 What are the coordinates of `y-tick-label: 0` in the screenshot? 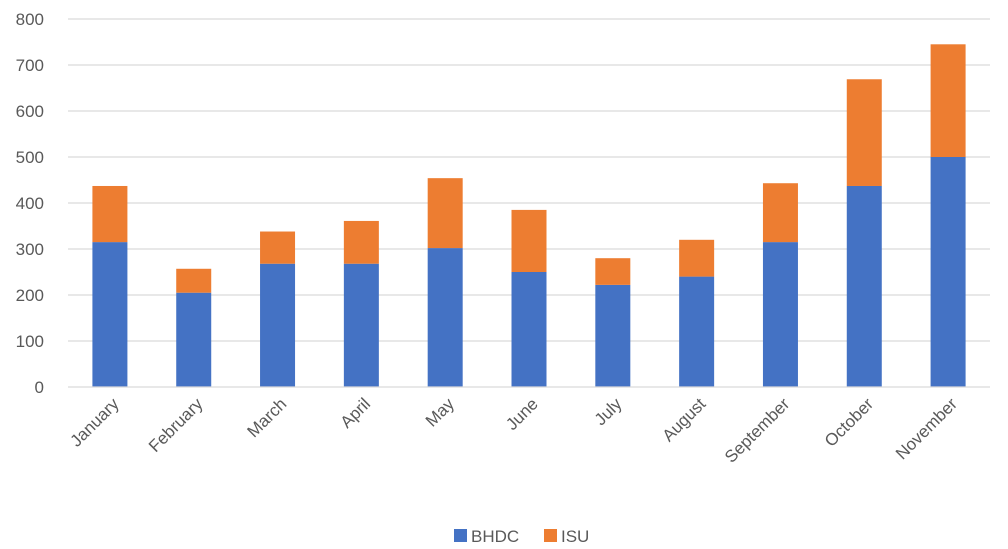 It's located at (39, 387).